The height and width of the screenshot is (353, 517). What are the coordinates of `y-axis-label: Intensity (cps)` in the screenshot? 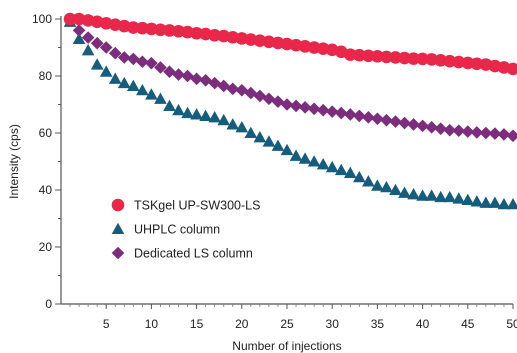 It's located at (14, 161).